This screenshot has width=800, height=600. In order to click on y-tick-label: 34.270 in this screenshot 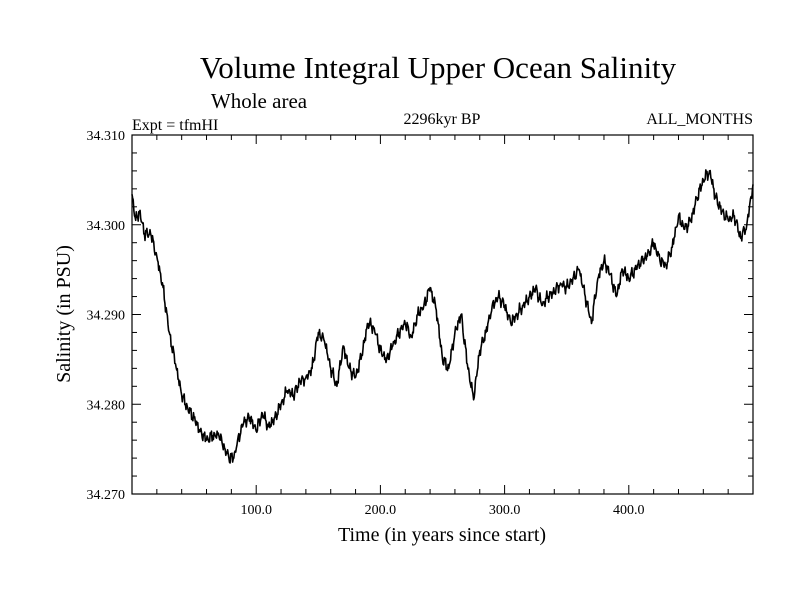, I will do `click(106, 495)`.